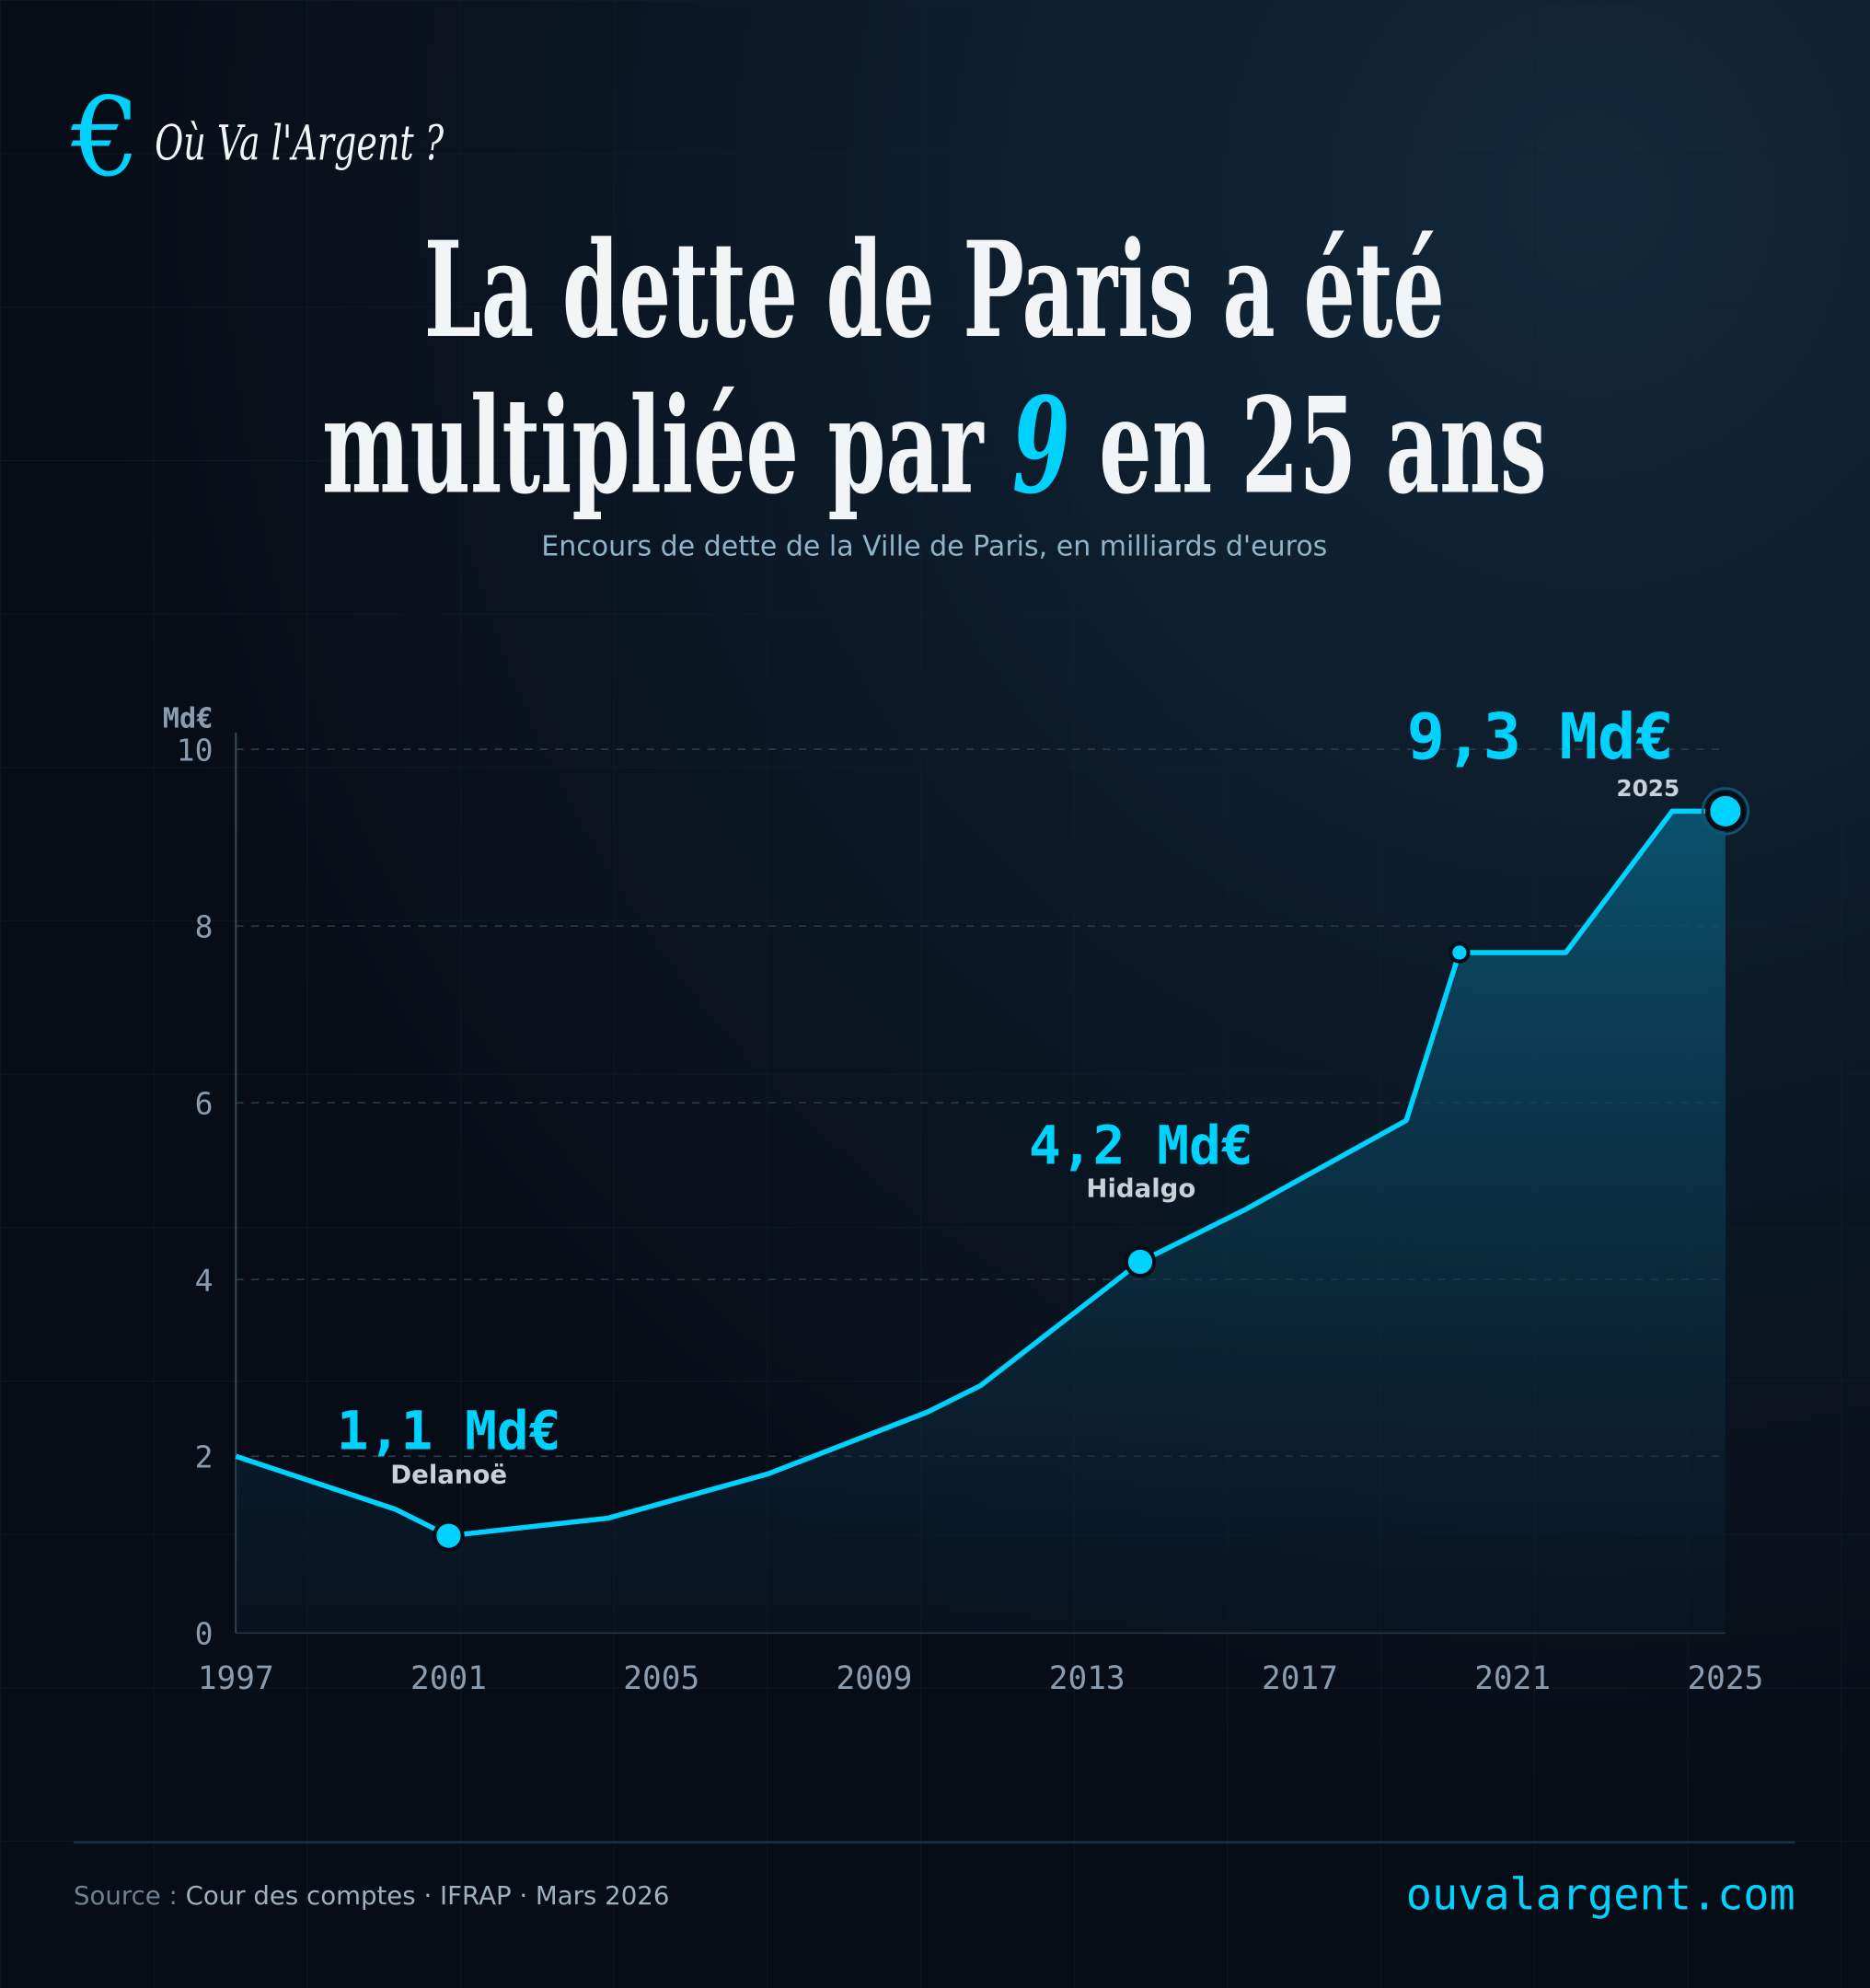  Describe the element at coordinates (1648, 788) in the screenshot. I see `annotation-label-2025: 2025` at that location.